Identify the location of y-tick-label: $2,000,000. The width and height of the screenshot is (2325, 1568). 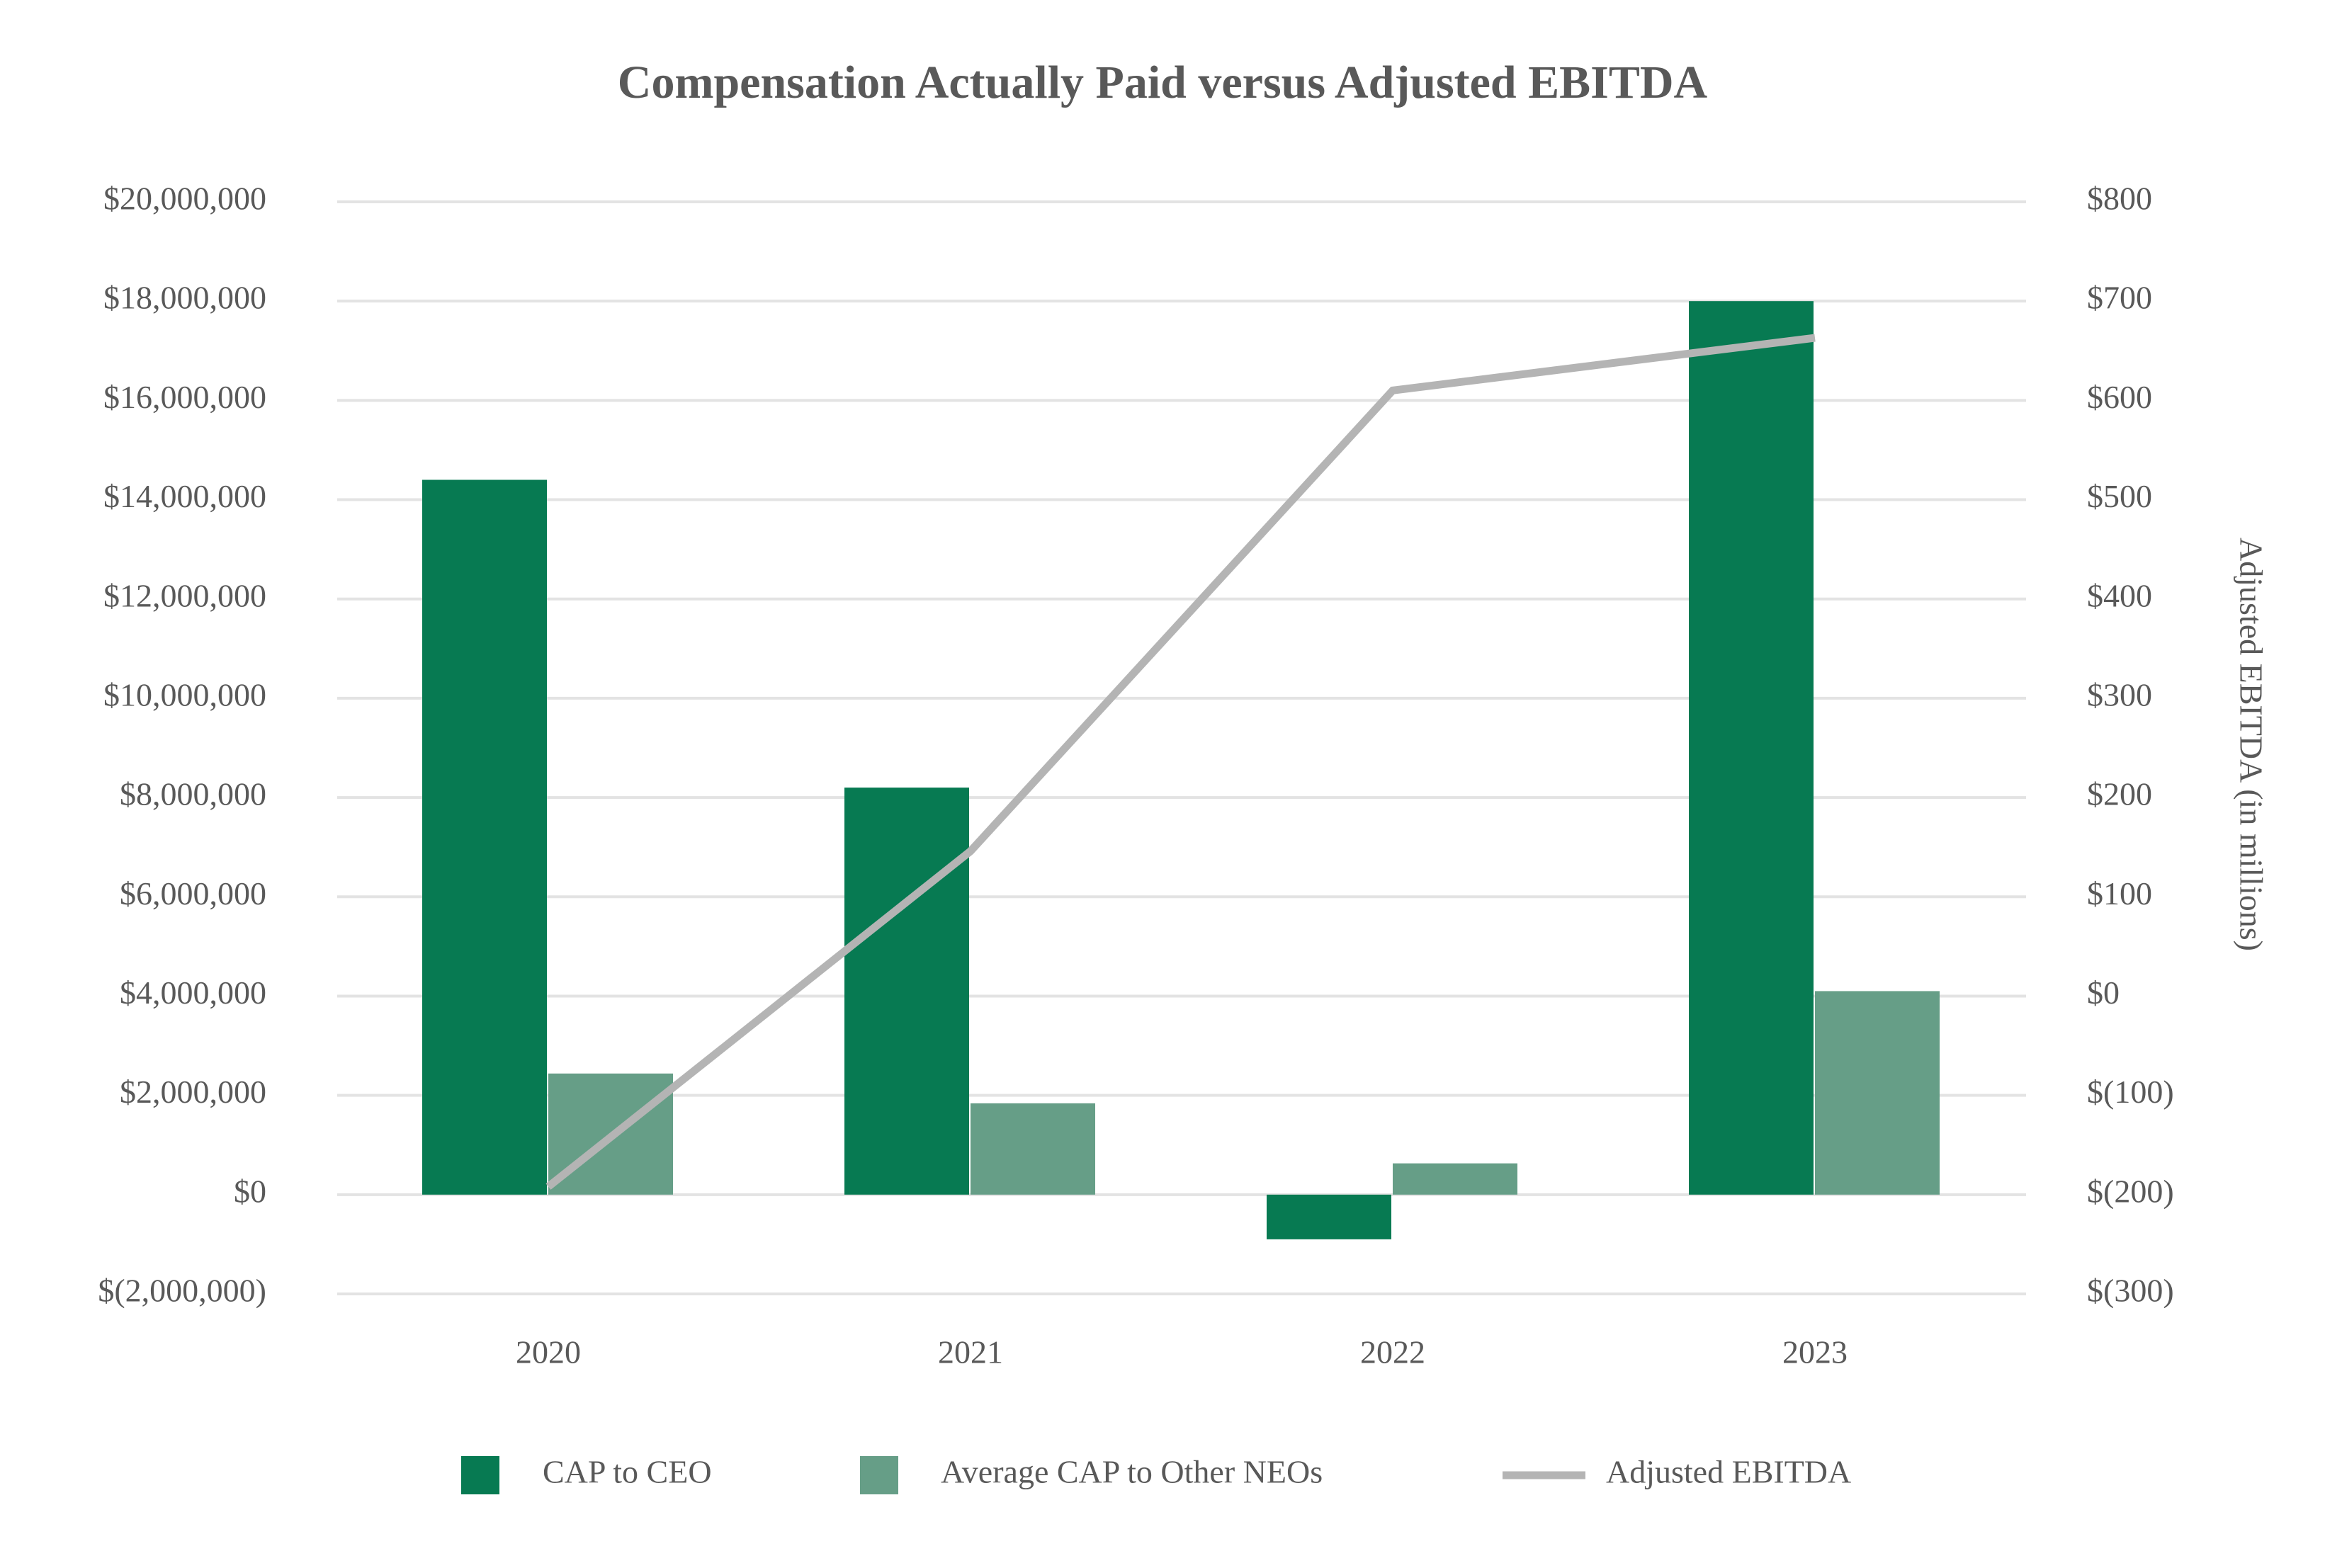
(193, 1092).